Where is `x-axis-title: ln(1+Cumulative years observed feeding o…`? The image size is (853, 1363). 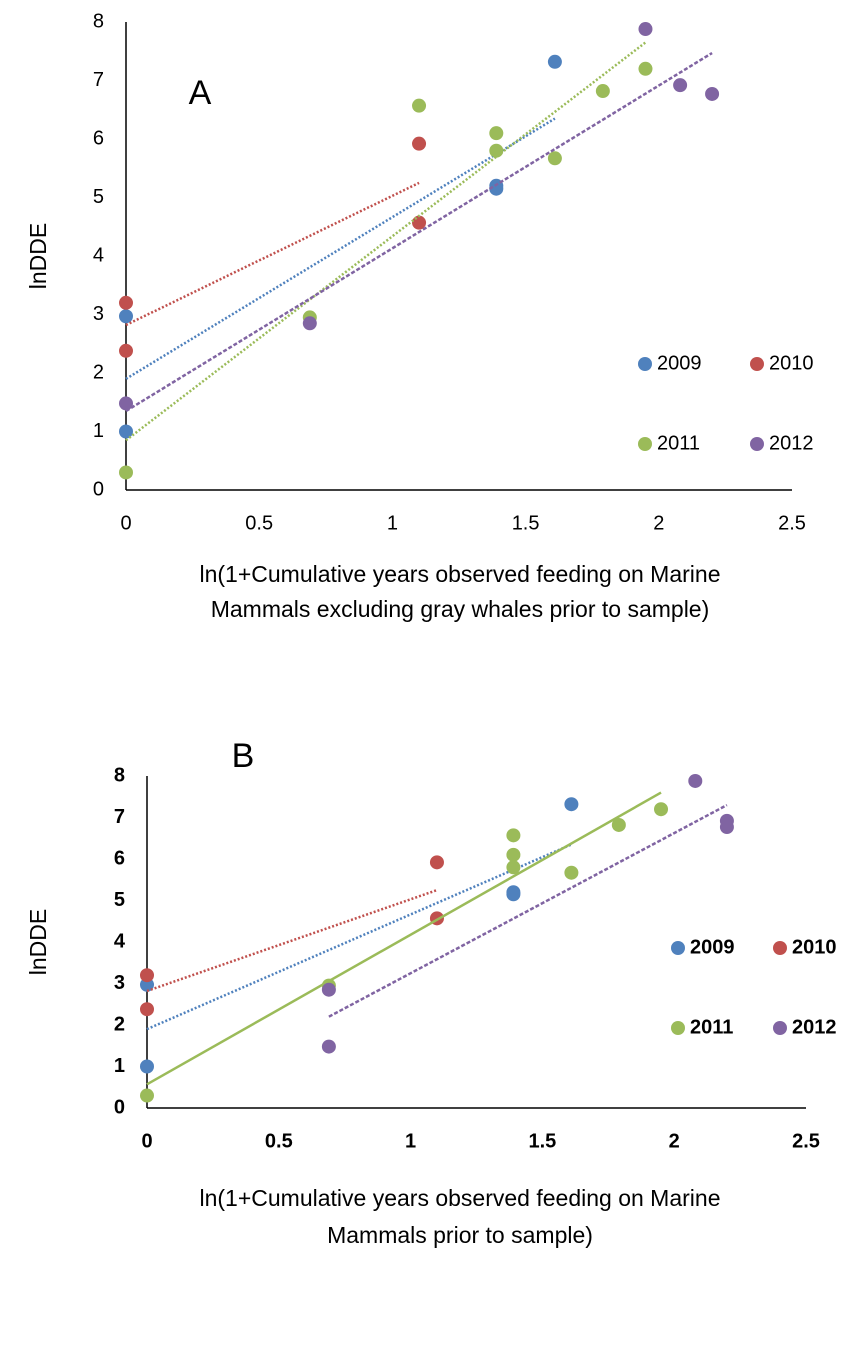
x-axis-title: ln(1+Cumulative years observed feeding o… is located at coordinates (460, 1198).